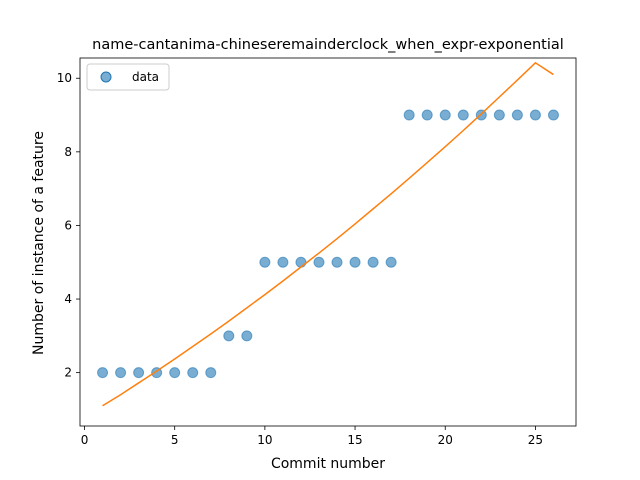  Describe the element at coordinates (535, 440) in the screenshot. I see `x-tick-label: 25` at that location.